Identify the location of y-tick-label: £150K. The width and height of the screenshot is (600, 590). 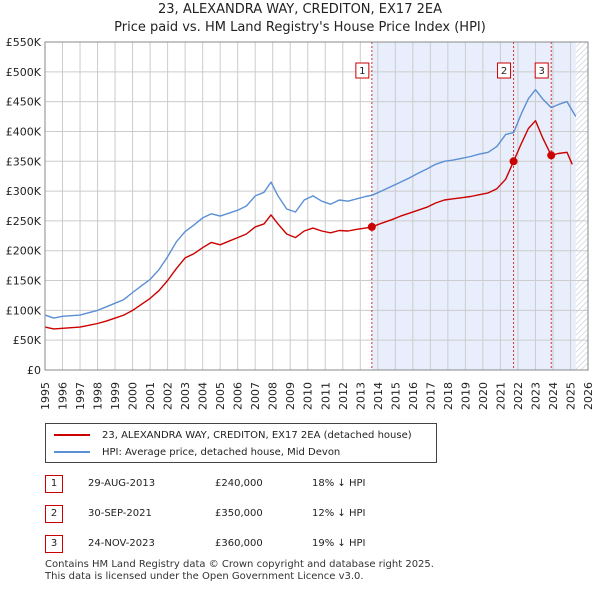
(24, 281).